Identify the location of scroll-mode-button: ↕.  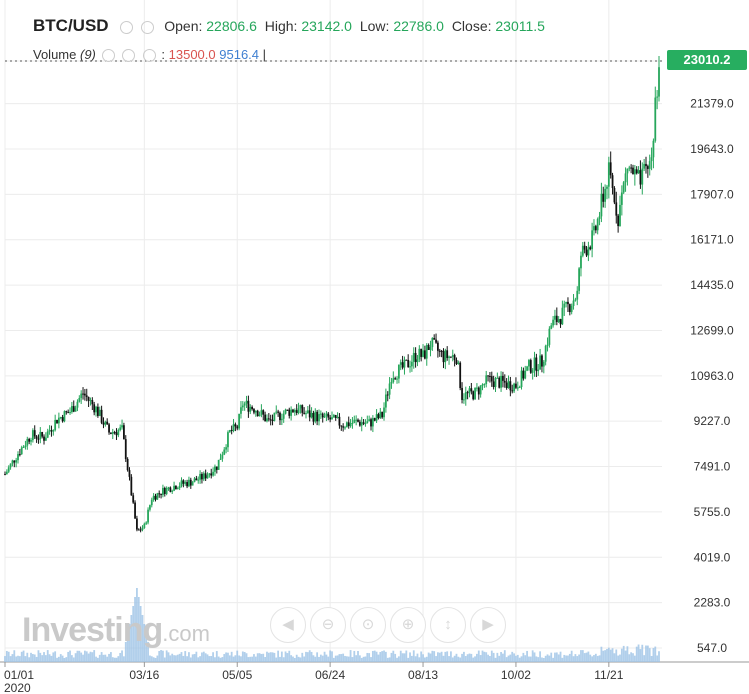
(448, 625).